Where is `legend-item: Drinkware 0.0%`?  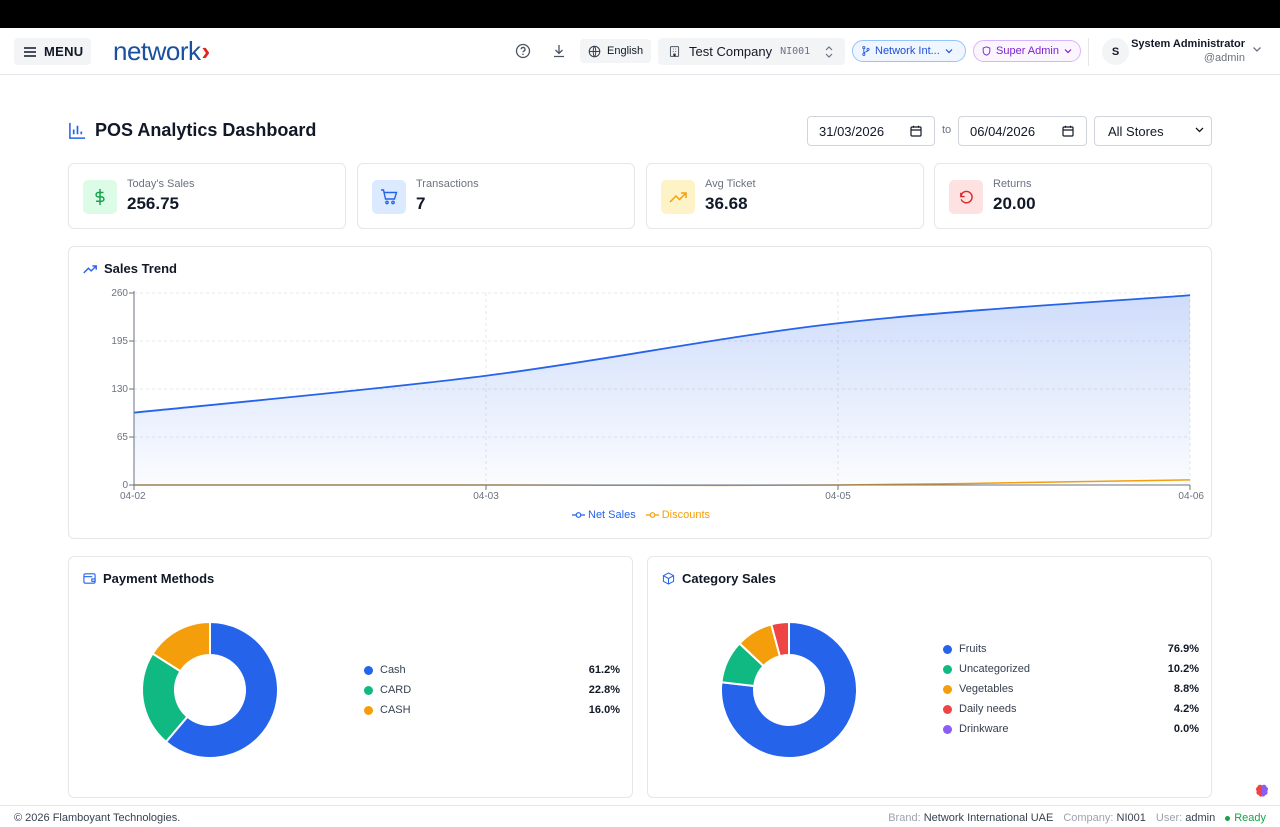 legend-item: Drinkware 0.0% is located at coordinates (1071, 729).